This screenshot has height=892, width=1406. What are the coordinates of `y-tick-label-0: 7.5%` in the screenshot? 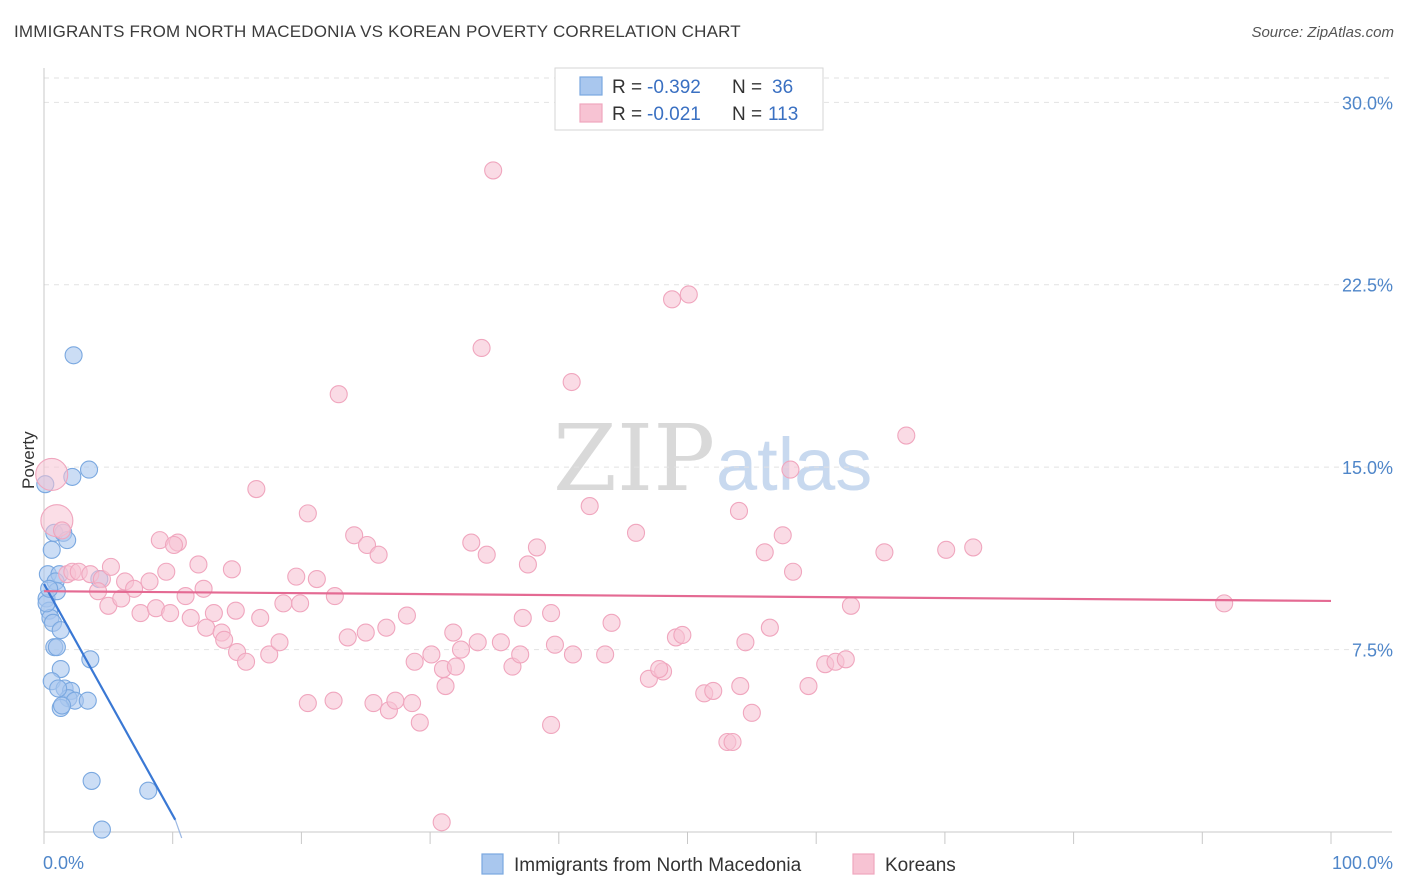 It's located at (1372, 651).